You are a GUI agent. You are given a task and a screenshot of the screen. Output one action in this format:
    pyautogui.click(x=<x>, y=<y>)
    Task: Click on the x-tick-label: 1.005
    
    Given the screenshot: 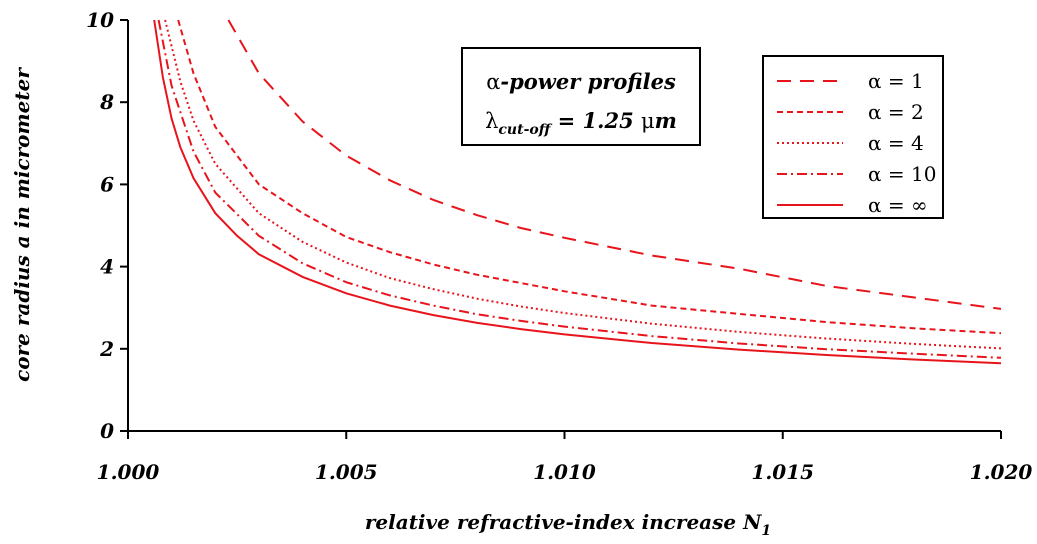 What is the action you would take?
    pyautogui.click(x=346, y=472)
    